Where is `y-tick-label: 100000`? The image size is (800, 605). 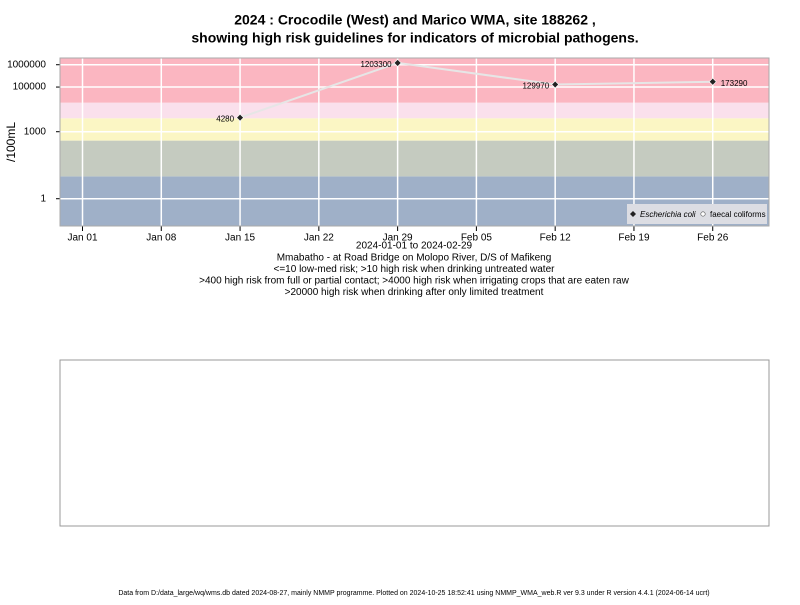 y-tick-label: 100000 is located at coordinates (30, 87).